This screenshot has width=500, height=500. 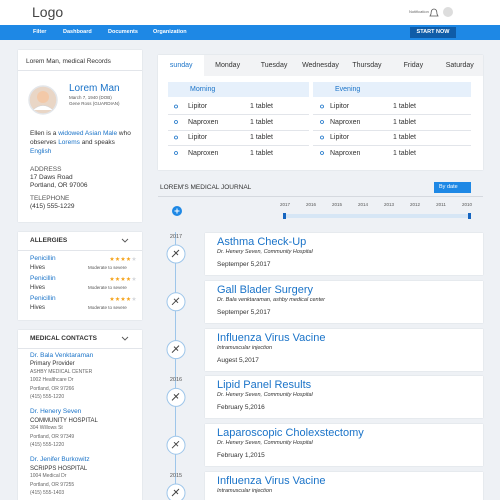 I want to click on year-tick: 2011, so click(x=441, y=204).